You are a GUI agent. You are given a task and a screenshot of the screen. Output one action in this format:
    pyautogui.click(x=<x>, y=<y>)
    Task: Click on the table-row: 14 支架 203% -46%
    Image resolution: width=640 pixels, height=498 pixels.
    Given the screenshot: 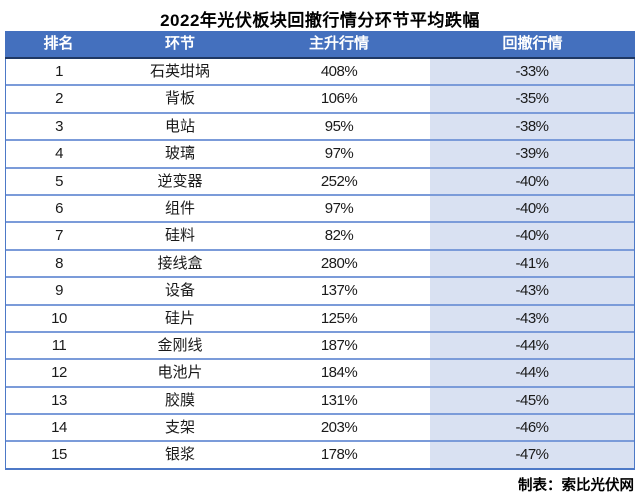 What is the action you would take?
    pyautogui.click(x=320, y=429)
    